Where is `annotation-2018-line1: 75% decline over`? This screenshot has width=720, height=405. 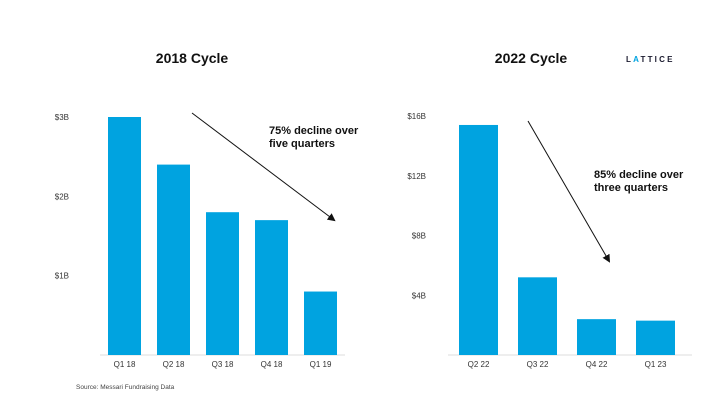 annotation-2018-line1: 75% decline over is located at coordinates (314, 131).